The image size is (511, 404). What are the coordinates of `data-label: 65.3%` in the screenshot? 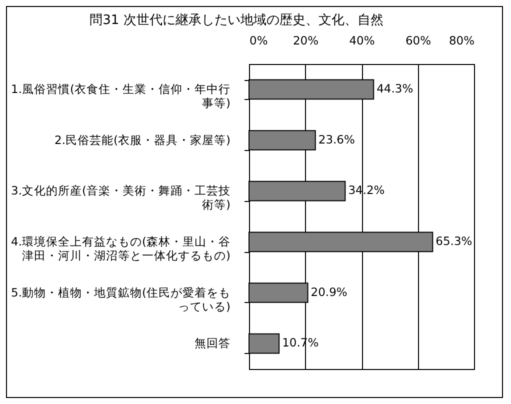 It's located at (454, 241).